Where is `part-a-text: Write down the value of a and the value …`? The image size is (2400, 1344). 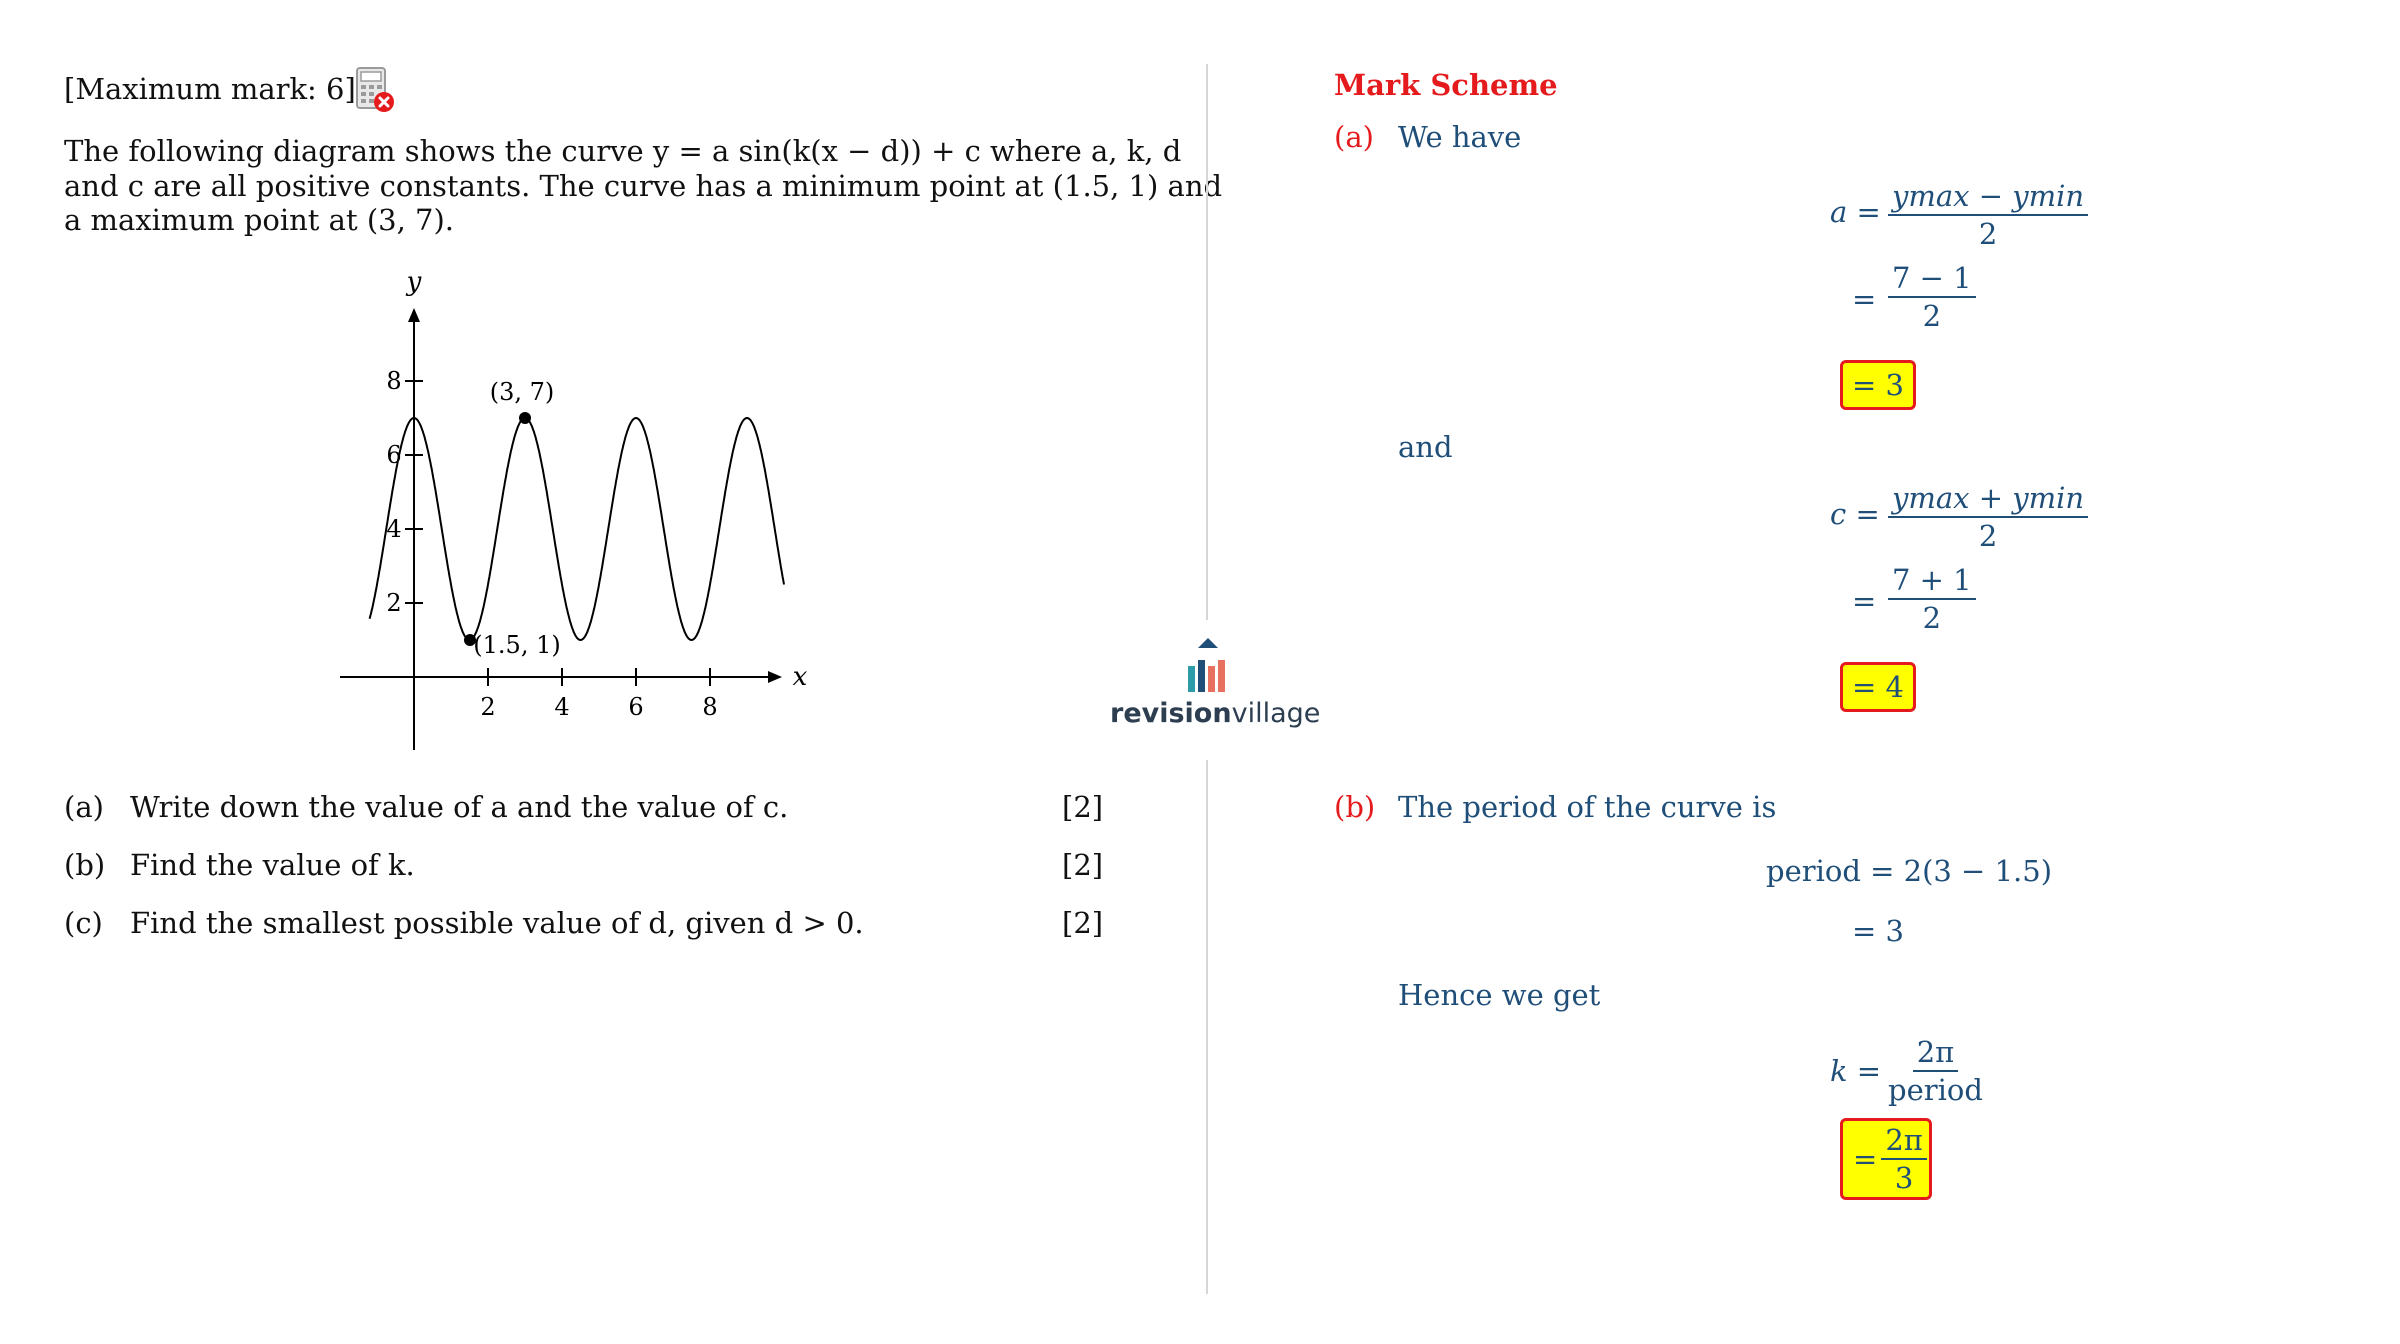
part-a-text: Write down the value of a and the value … is located at coordinates (459, 807).